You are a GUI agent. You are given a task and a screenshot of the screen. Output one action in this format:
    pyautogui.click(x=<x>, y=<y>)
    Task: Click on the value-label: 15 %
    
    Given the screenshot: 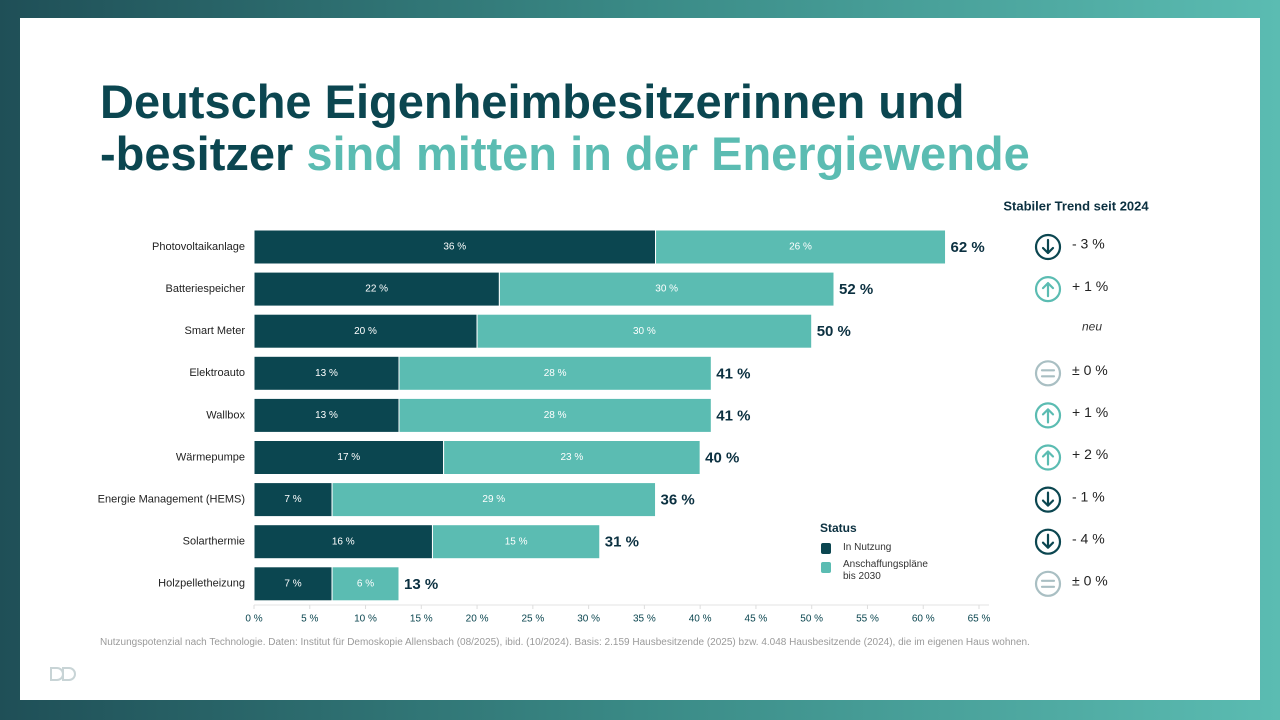 What is the action you would take?
    pyautogui.click(x=516, y=541)
    